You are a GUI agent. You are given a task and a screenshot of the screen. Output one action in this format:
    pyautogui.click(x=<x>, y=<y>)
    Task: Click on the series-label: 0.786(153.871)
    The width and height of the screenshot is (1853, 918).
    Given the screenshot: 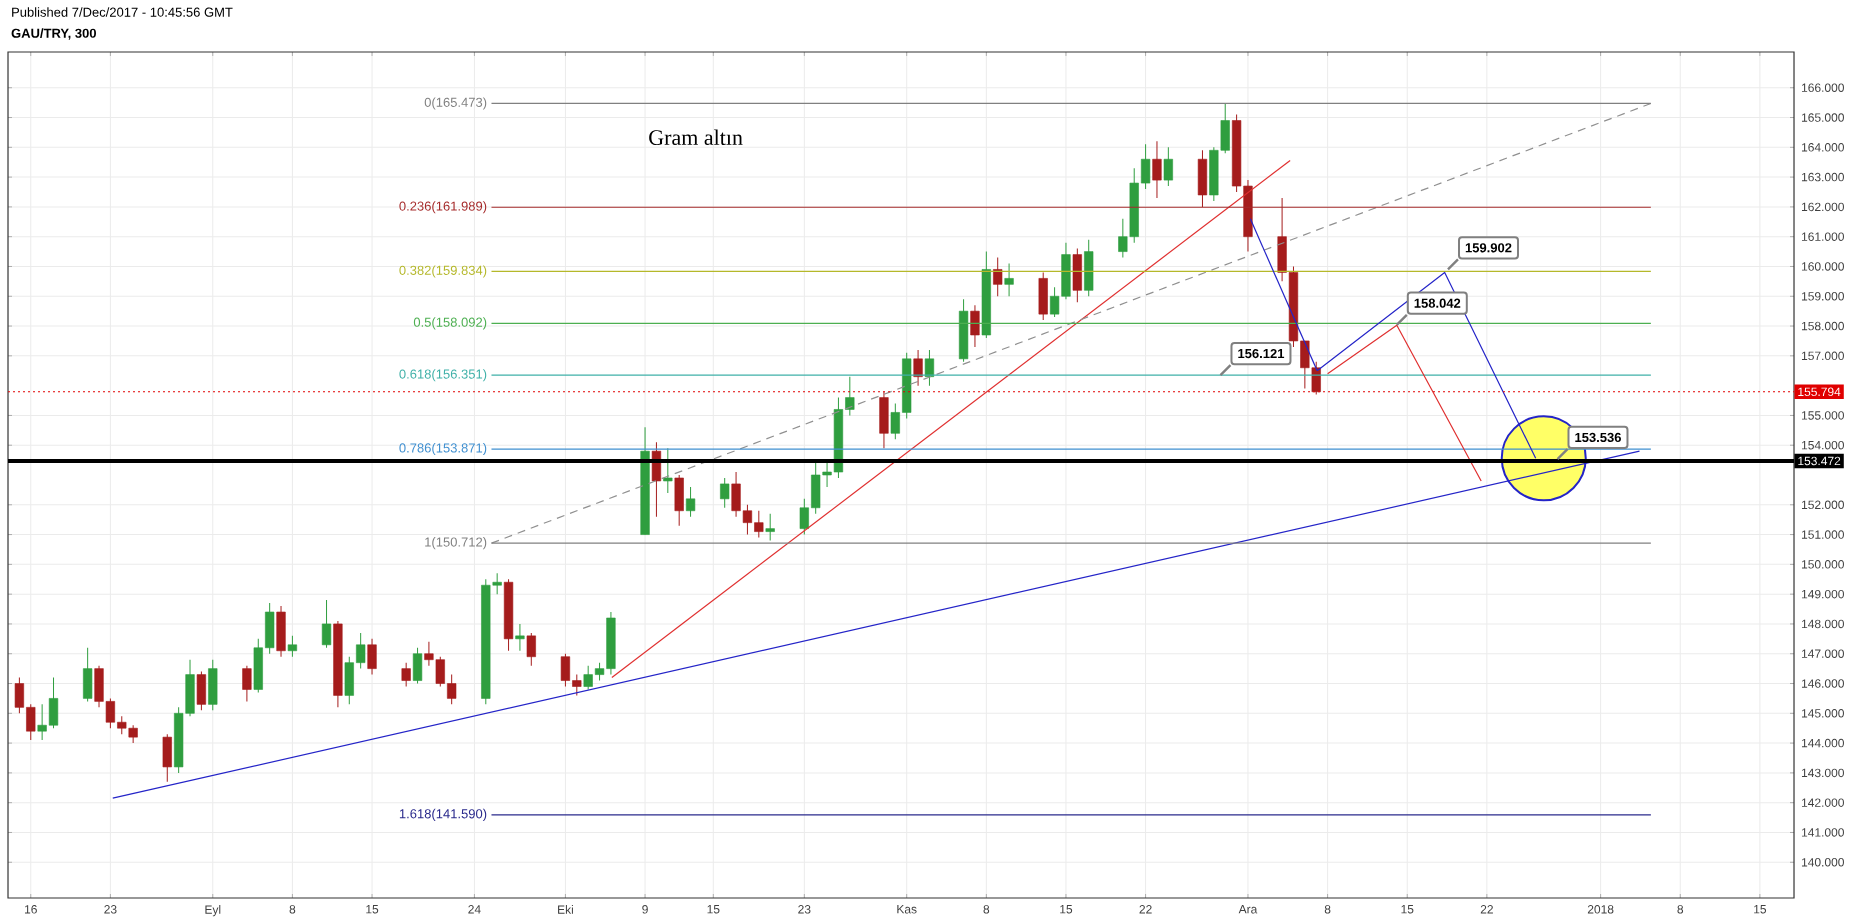 What is the action you would take?
    pyautogui.click(x=443, y=449)
    